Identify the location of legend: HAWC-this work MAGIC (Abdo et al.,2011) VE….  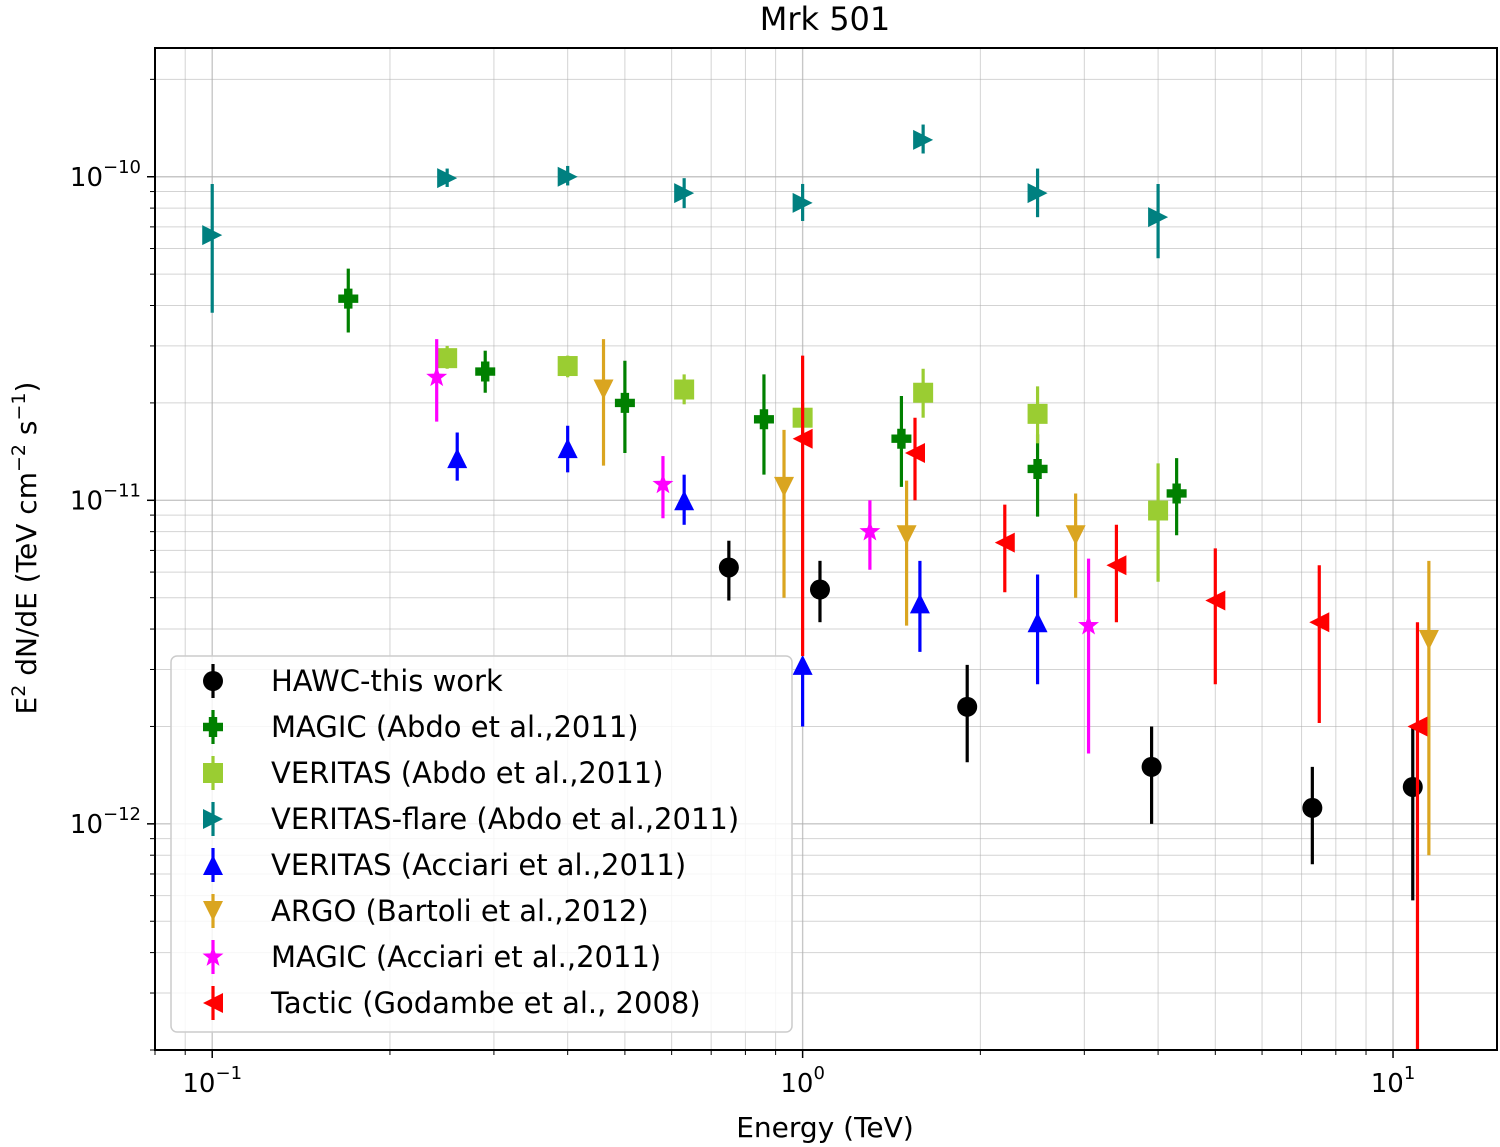
(481, 844).